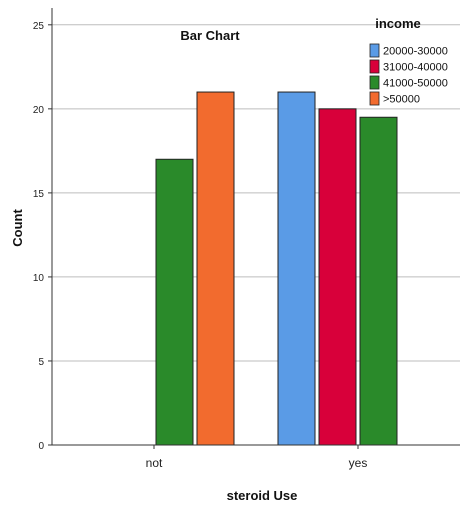  I want to click on y-axis-title: Count, so click(17, 228).